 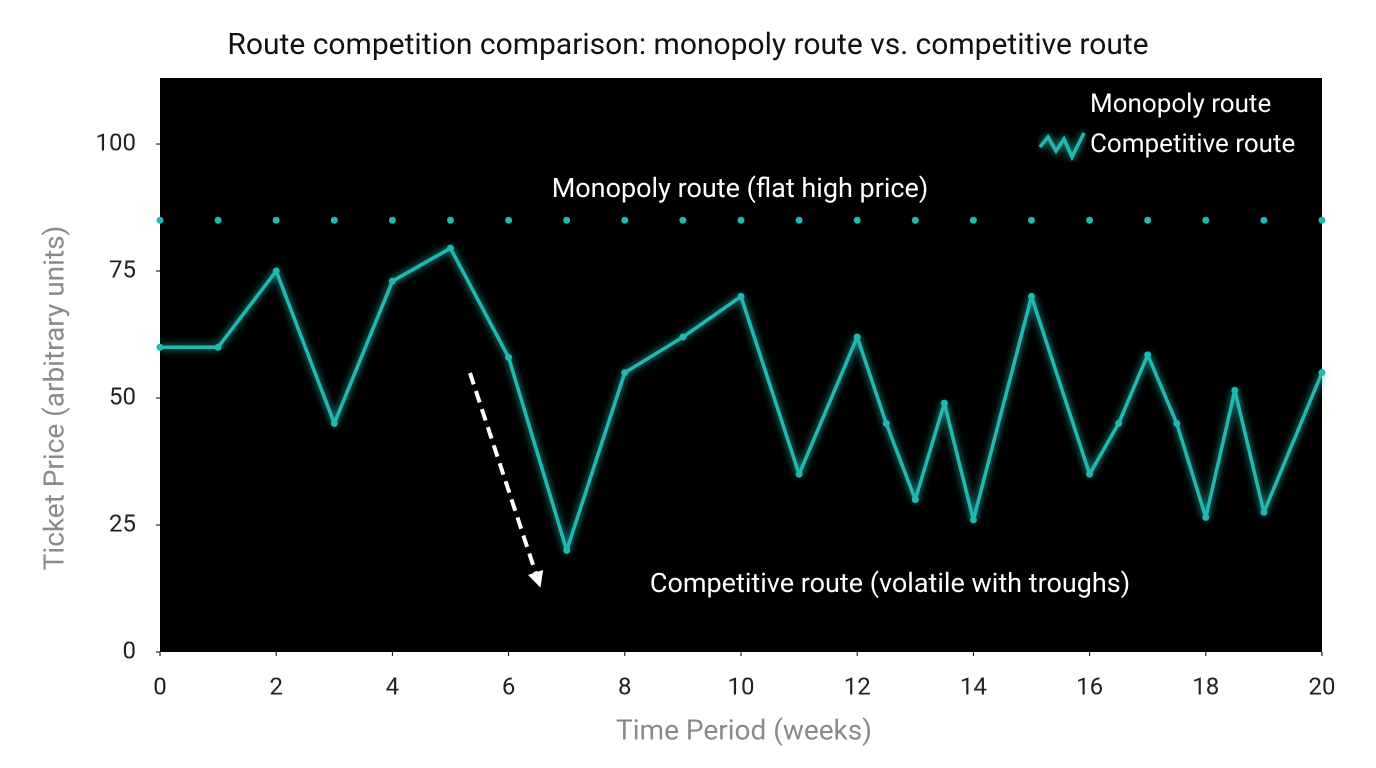 I want to click on y-tick-label: 100, so click(x=116, y=142).